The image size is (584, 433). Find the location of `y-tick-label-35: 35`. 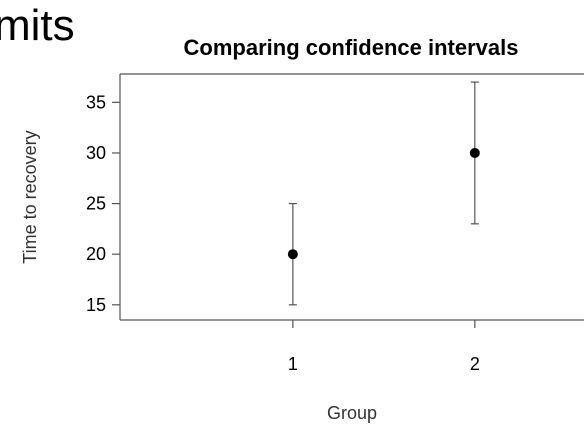

y-tick-label-35: 35 is located at coordinates (96, 102).